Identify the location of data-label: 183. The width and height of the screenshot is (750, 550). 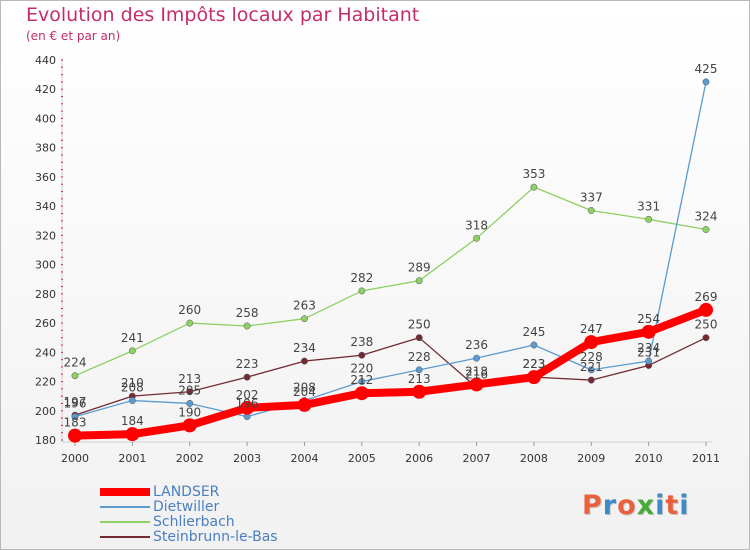
(75, 423).